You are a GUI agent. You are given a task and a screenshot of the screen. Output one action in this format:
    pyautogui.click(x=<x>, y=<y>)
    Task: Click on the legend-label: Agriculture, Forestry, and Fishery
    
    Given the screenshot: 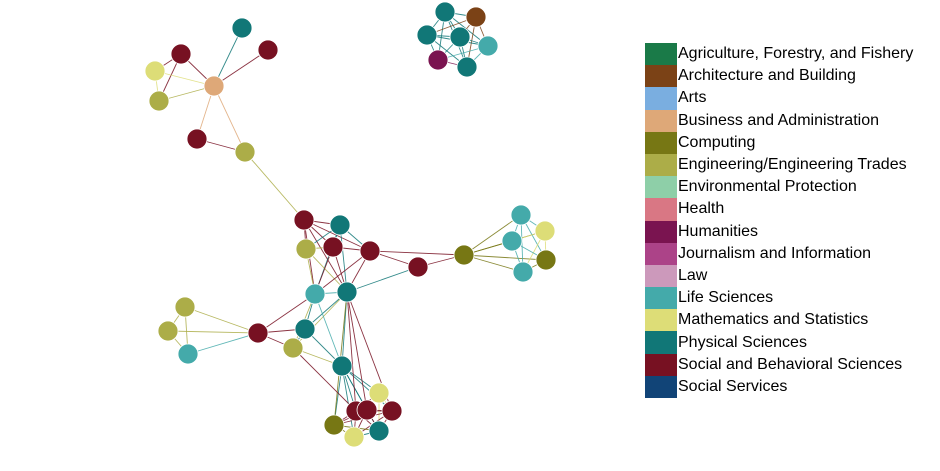 What is the action you would take?
    pyautogui.click(x=796, y=54)
    